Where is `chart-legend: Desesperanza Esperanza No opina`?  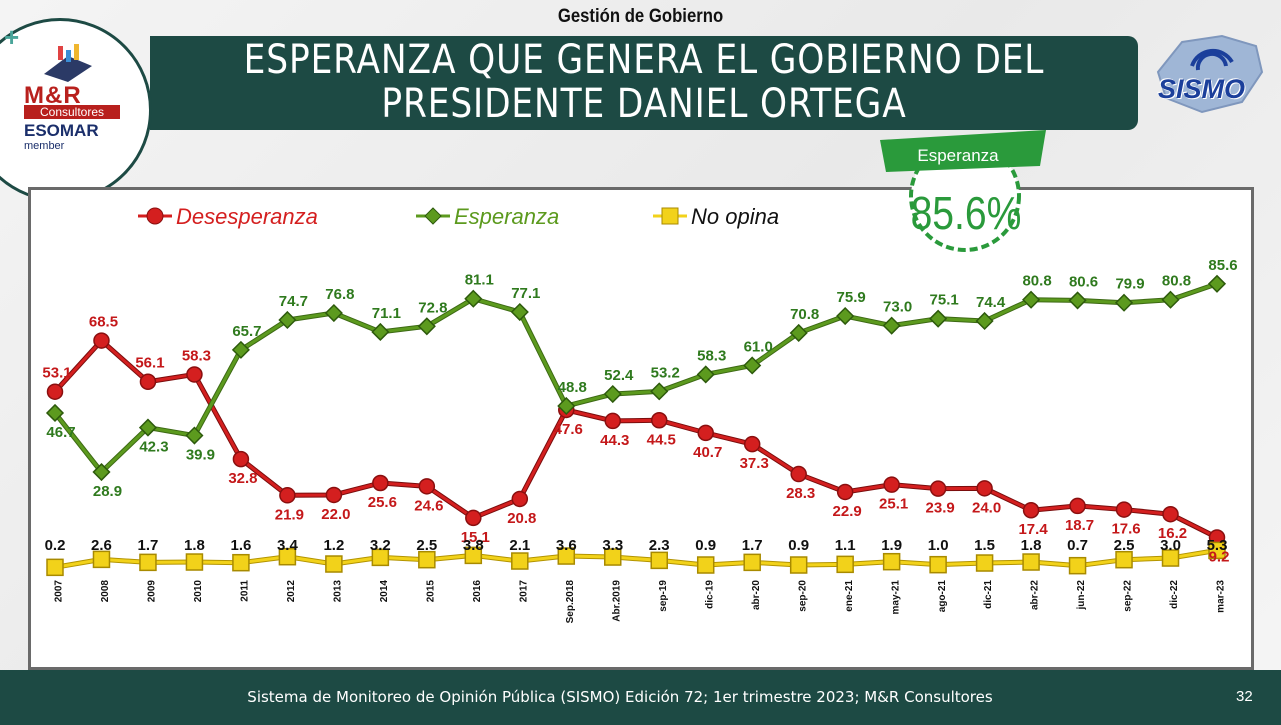 chart-legend: Desesperanza Esperanza No opina is located at coordinates (458, 216).